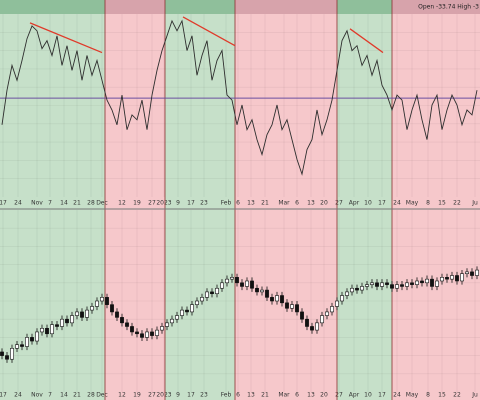  Describe the element at coordinates (226, 395) in the screenshot. I see `x-tick-label: Feb` at that location.